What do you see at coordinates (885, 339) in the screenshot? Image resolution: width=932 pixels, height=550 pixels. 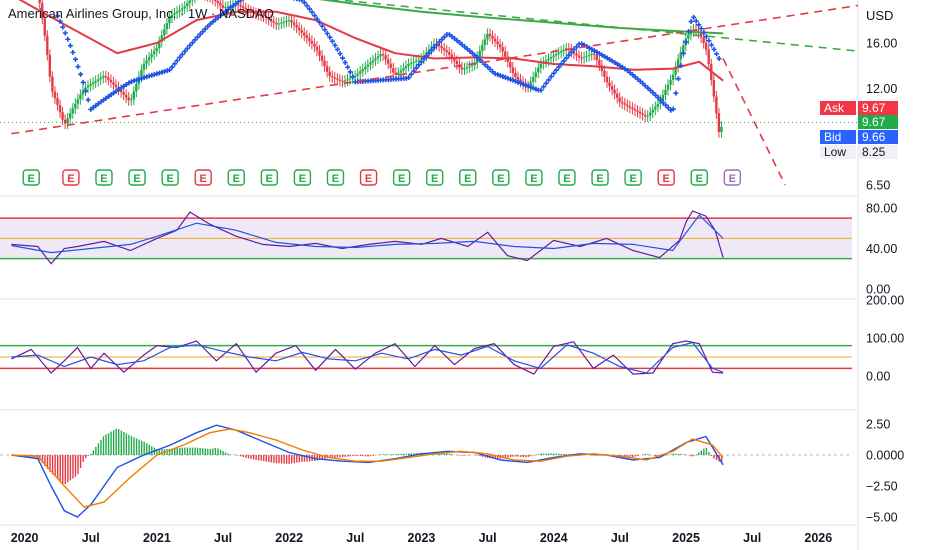 I see `oscillator-2-axis-tick-label: 100.00` at bounding box center [885, 339].